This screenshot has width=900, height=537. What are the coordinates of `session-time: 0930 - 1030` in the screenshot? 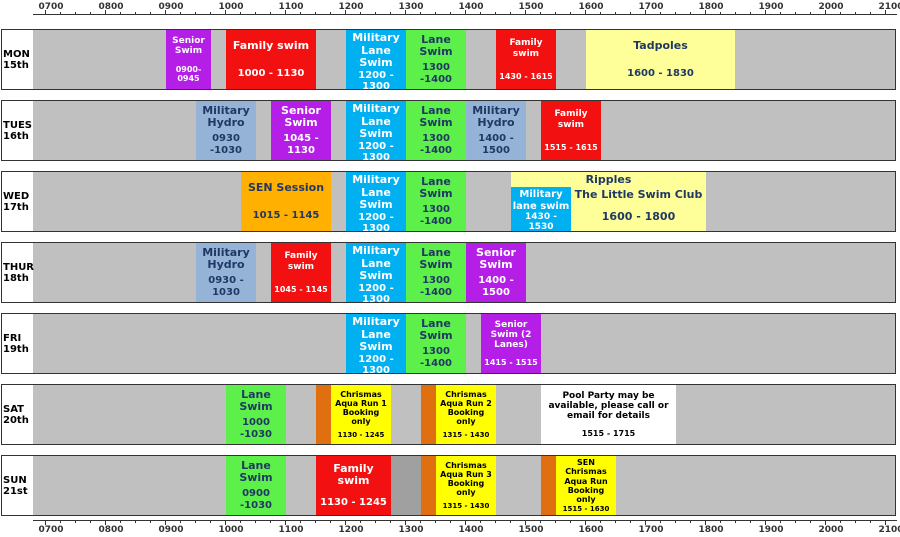 It's located at (226, 286).